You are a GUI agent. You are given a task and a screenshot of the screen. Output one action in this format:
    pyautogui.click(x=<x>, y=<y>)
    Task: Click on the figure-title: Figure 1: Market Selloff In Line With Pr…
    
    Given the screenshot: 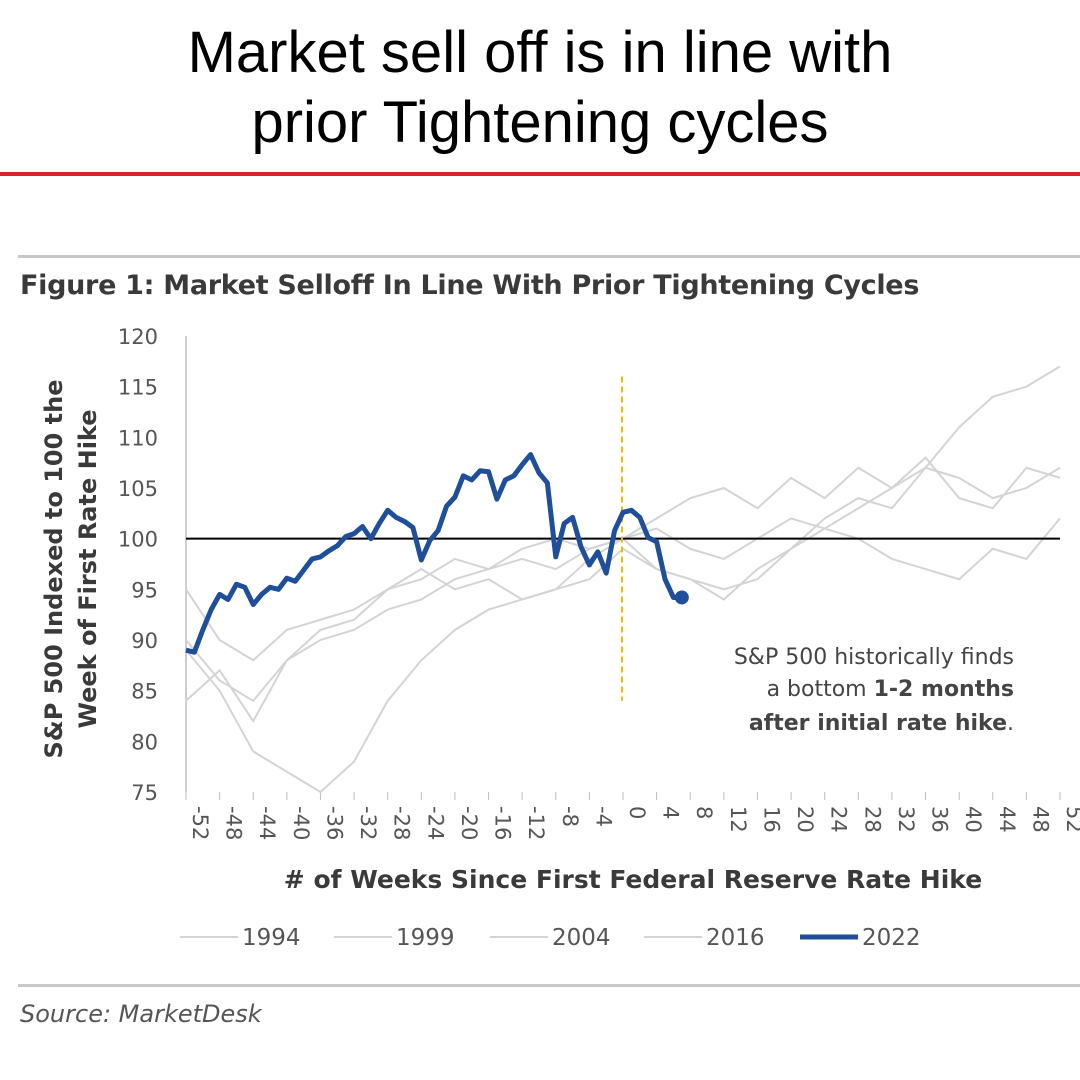 What is the action you would take?
    pyautogui.click(x=470, y=285)
    